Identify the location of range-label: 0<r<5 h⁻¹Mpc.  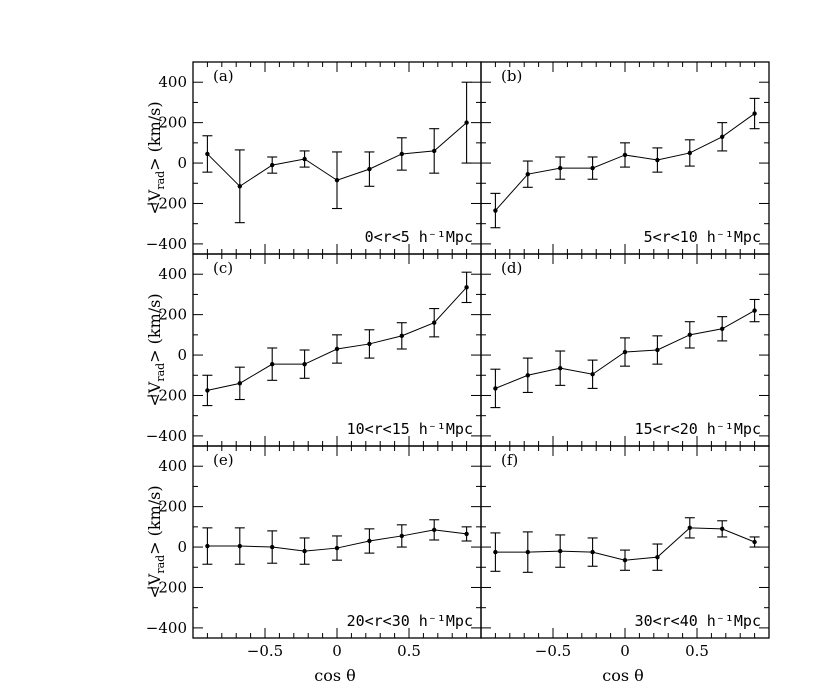
(419, 237).